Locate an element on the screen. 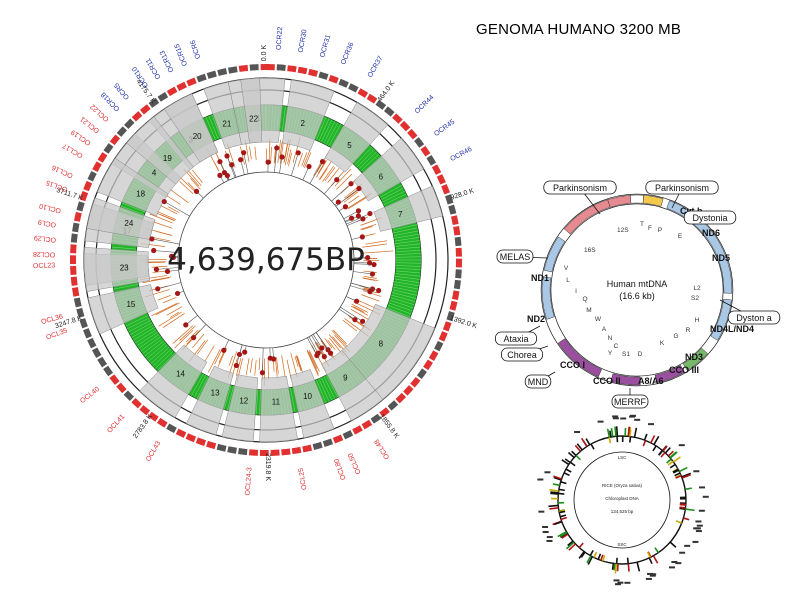  oc-label-red: OCL43 is located at coordinates (153, 451).